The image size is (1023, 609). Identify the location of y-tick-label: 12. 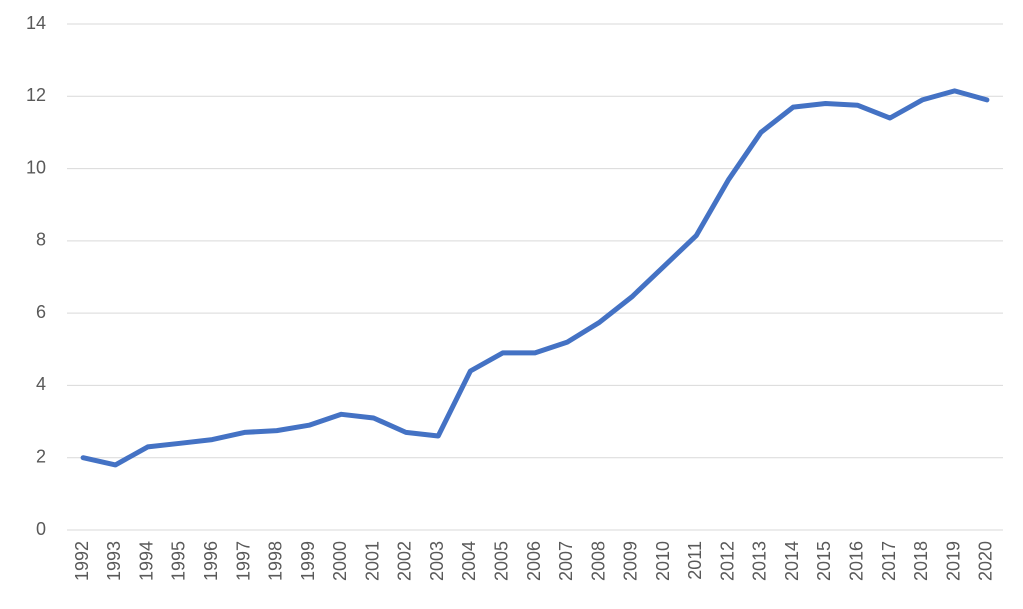
(36, 95).